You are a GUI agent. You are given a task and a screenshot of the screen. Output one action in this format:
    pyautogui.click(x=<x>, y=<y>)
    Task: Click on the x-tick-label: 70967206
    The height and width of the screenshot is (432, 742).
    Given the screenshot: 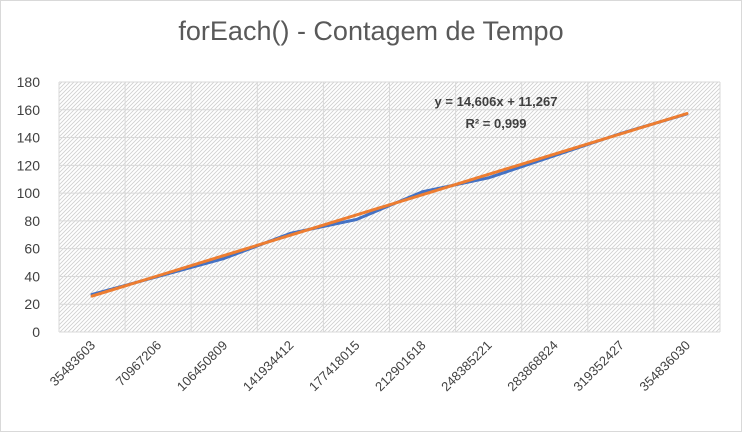 What is the action you would take?
    pyautogui.click(x=139, y=364)
    